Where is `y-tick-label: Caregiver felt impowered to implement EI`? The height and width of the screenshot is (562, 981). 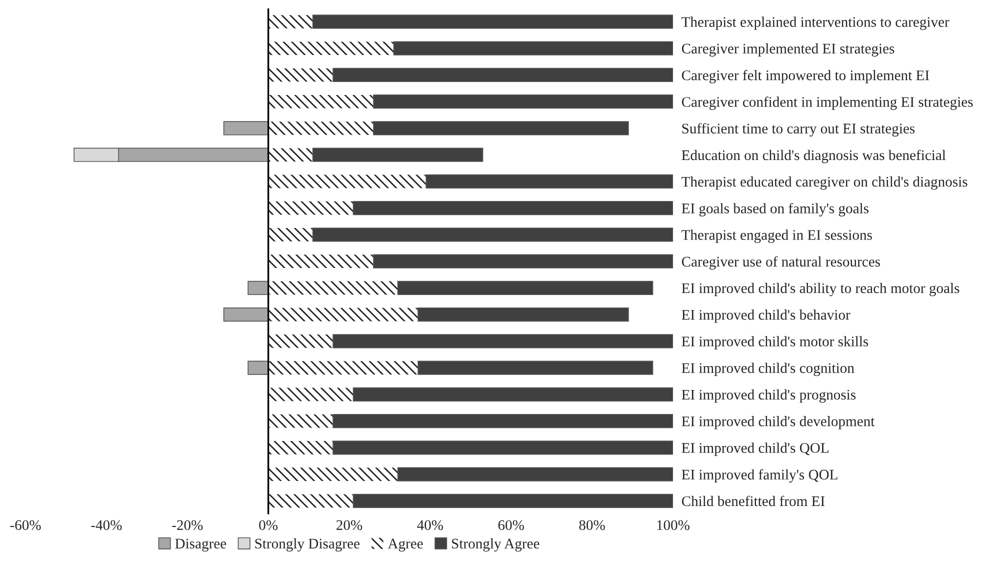 y-tick-label: Caregiver felt impowered to implement EI is located at coordinates (806, 77).